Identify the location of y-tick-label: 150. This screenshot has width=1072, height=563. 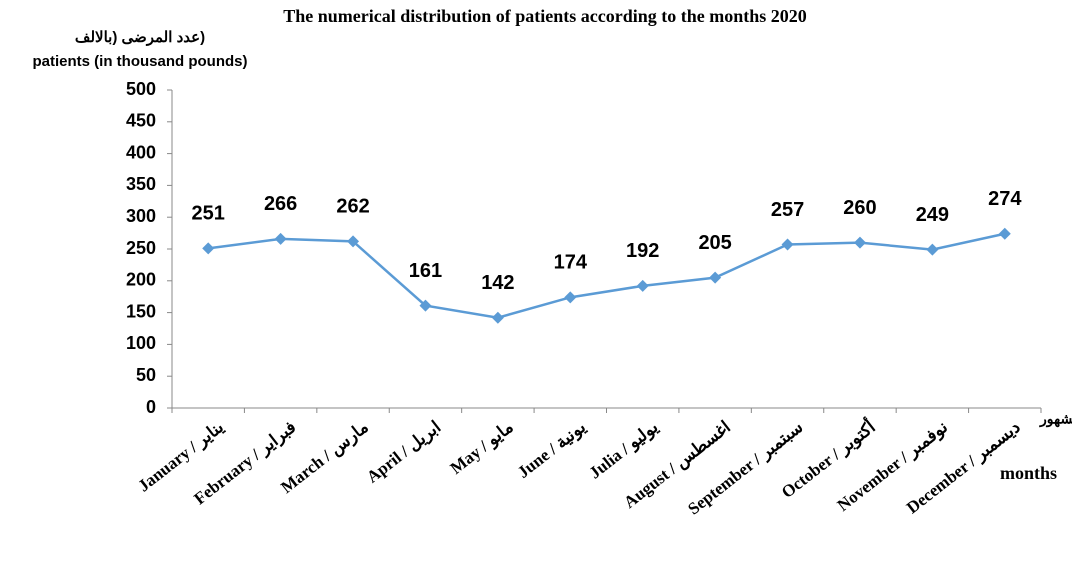
(141, 311).